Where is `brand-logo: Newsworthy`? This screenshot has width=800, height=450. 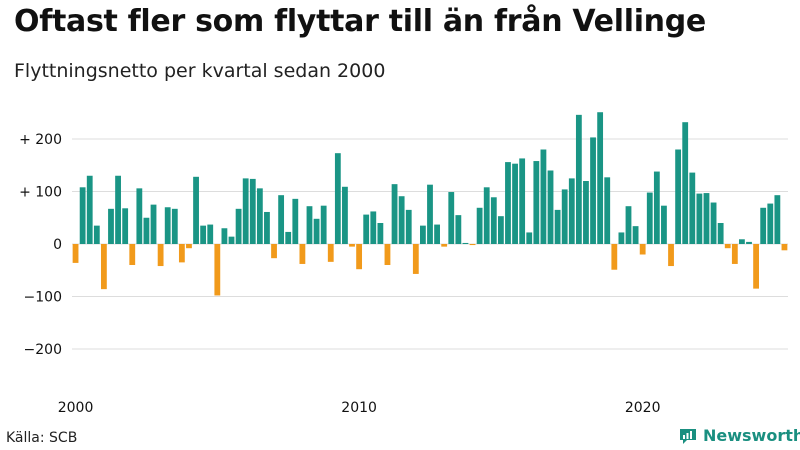 brand-logo: Newsworthy is located at coordinates (739, 435).